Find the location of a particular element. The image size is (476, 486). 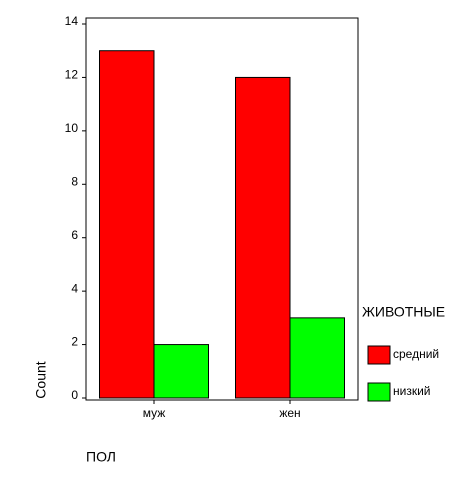

y-axis-label: Count is located at coordinates (41, 379).